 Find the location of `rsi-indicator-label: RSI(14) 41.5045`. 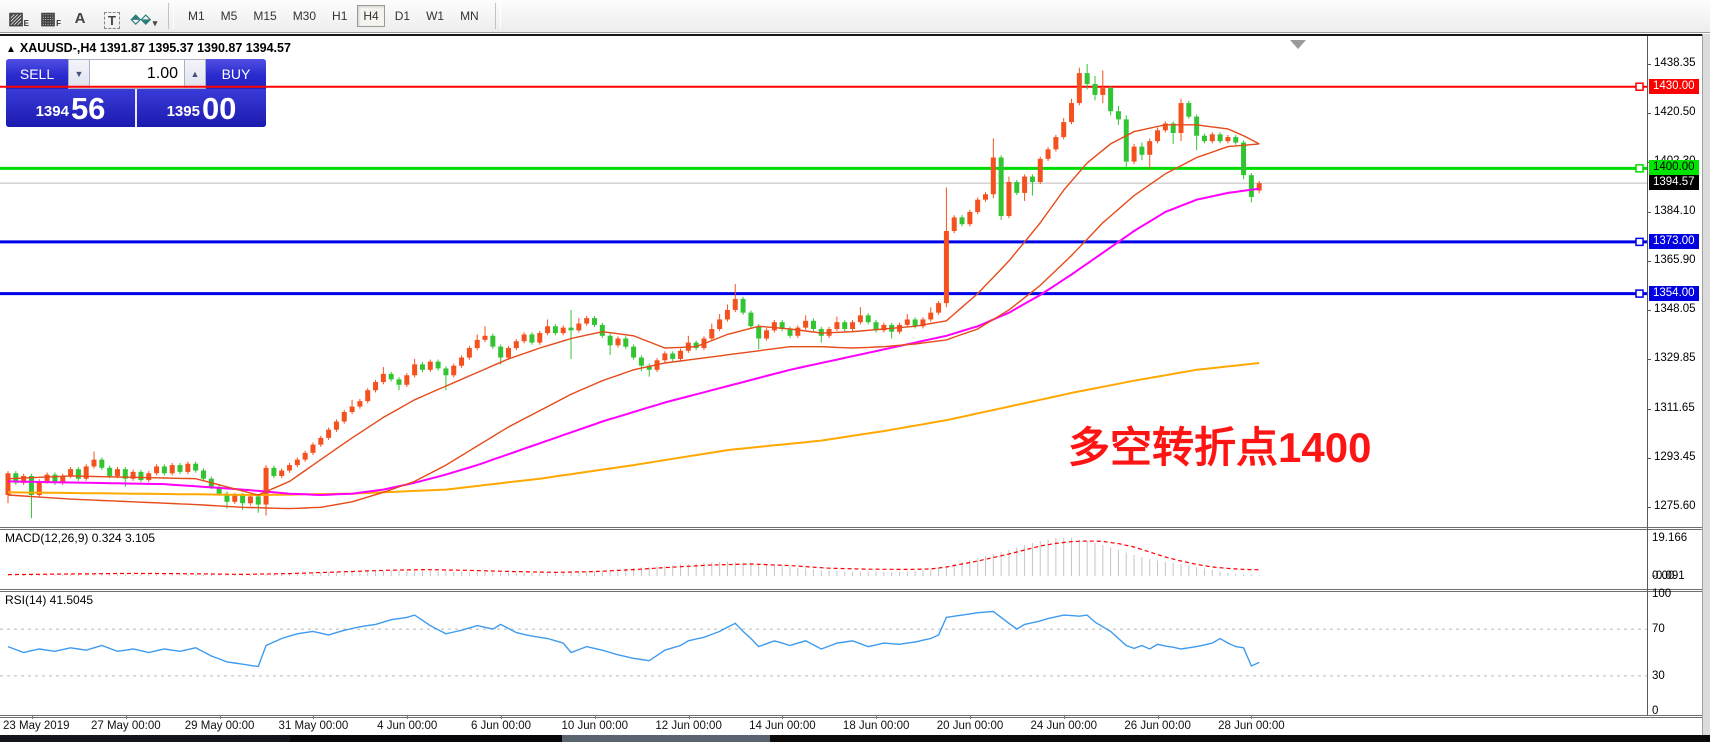

rsi-indicator-label: RSI(14) 41.5045 is located at coordinates (49, 600).